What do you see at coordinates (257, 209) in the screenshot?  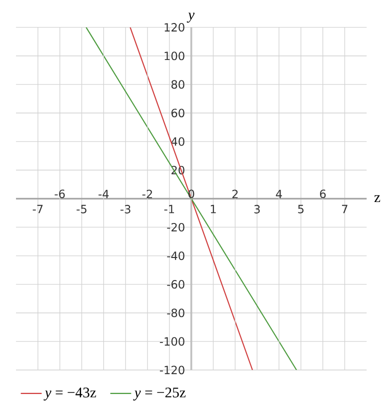 I see `x-tick-label: 3` at bounding box center [257, 209].